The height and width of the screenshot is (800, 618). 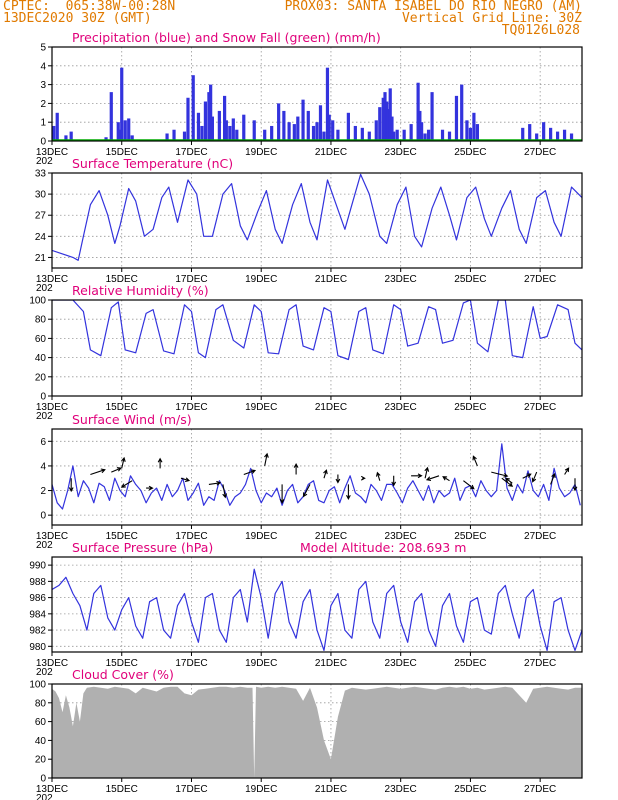 I want to click on cloud-cover-area, so click(x=317, y=732).